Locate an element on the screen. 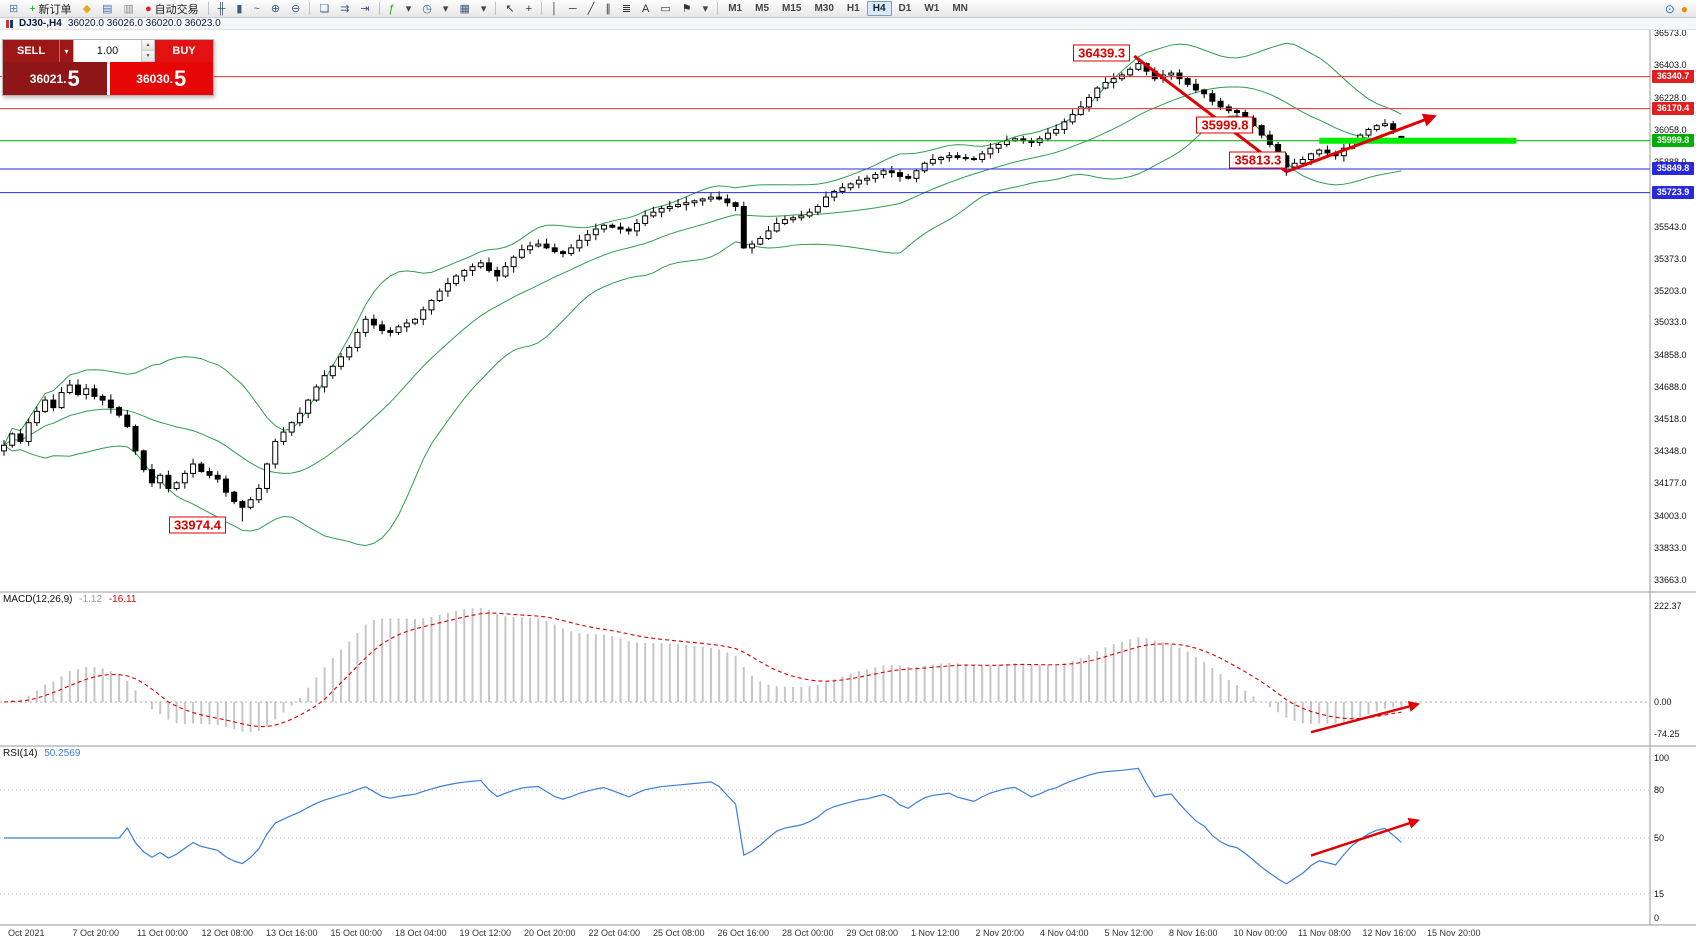 The image size is (1696, 942). community-icon: ● is located at coordinates (1684, 8).